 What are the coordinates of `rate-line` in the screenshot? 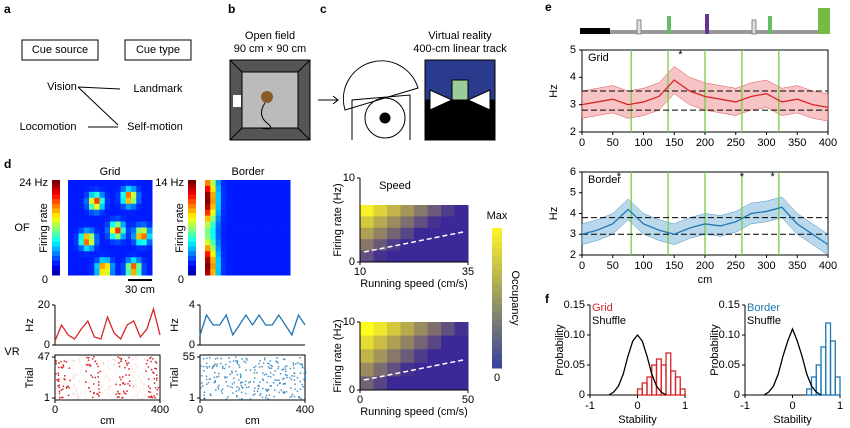 It's located at (107, 324).